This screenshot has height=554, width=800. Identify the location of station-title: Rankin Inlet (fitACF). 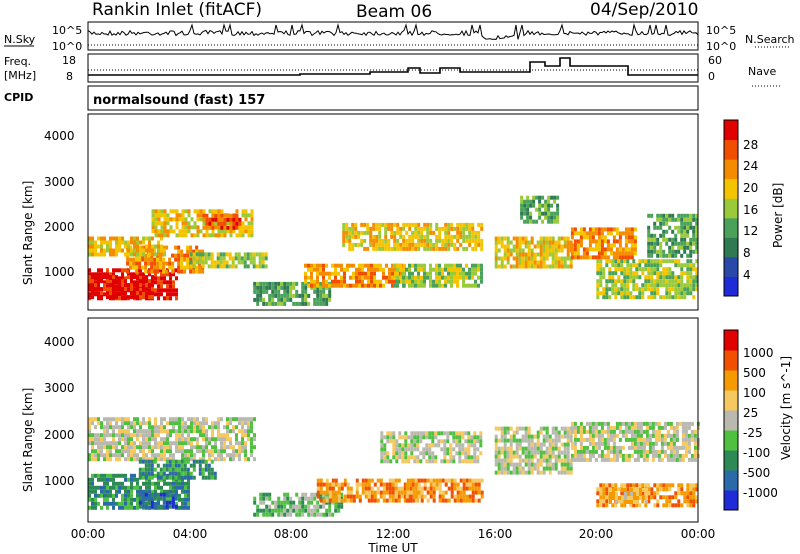
(177, 10).